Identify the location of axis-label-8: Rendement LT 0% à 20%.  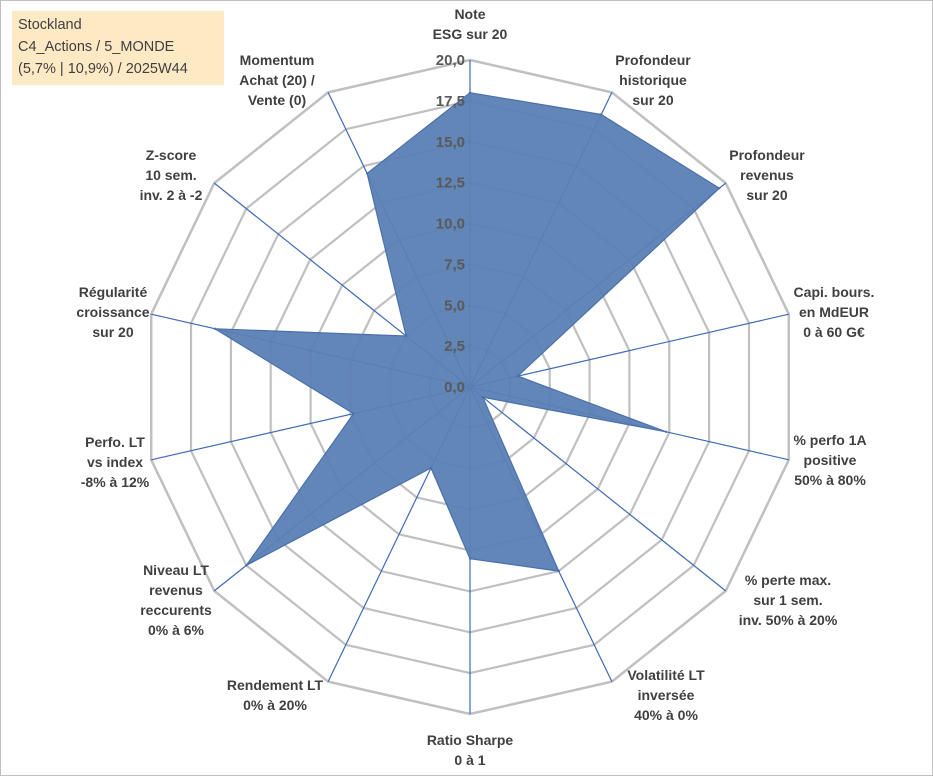
(275, 695).